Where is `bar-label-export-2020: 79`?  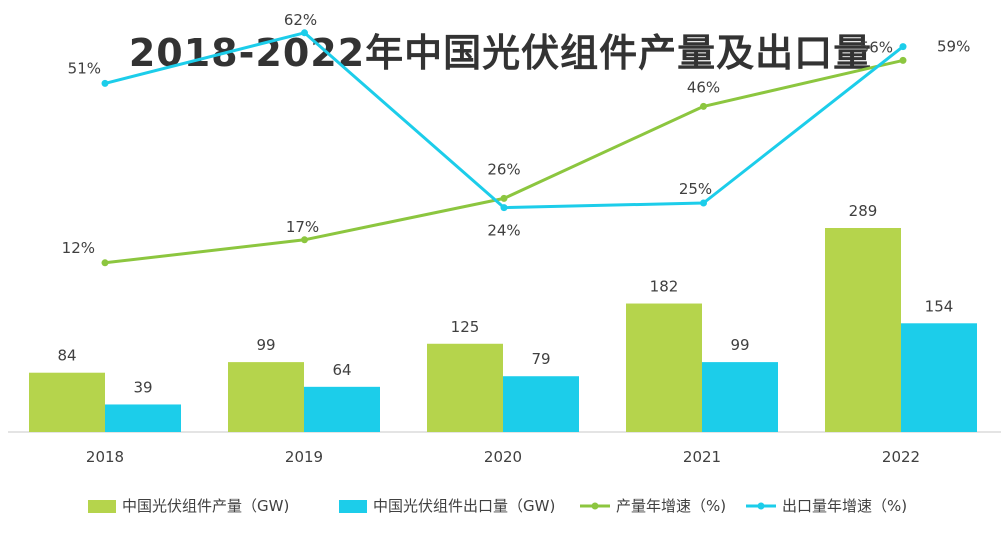
bar-label-export-2020: 79 is located at coordinates (540, 359).